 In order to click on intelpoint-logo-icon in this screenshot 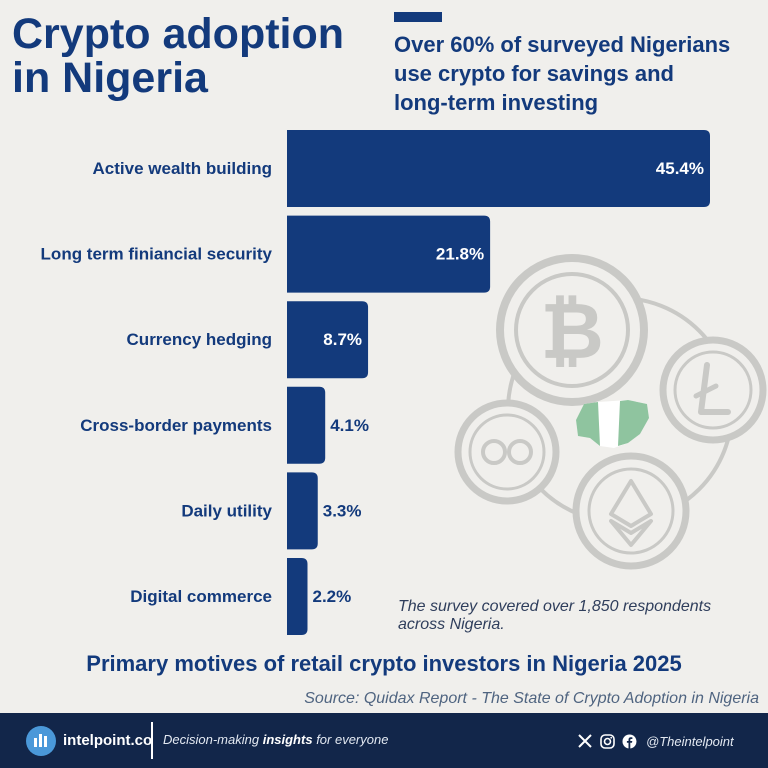, I will do `click(41, 741)`.